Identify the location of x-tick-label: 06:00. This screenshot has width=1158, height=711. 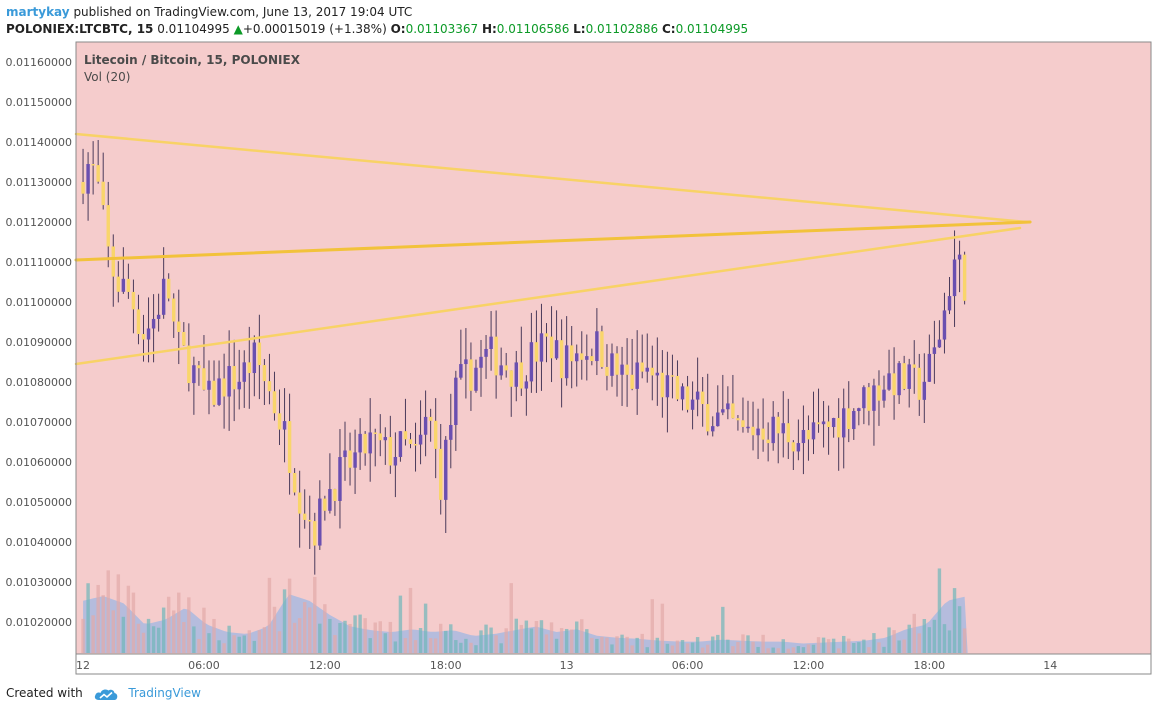
(688, 665).